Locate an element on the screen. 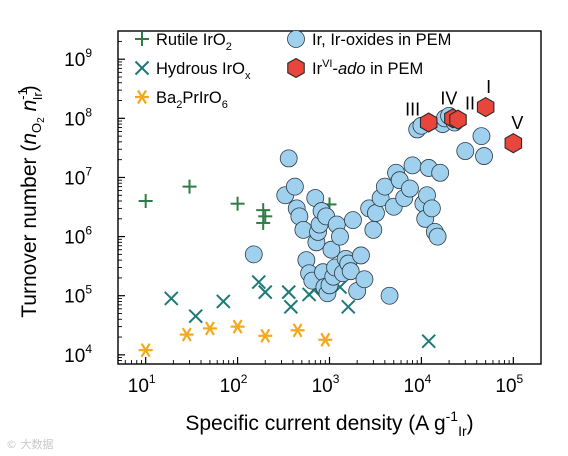  series-x is located at coordinates (300, 311).